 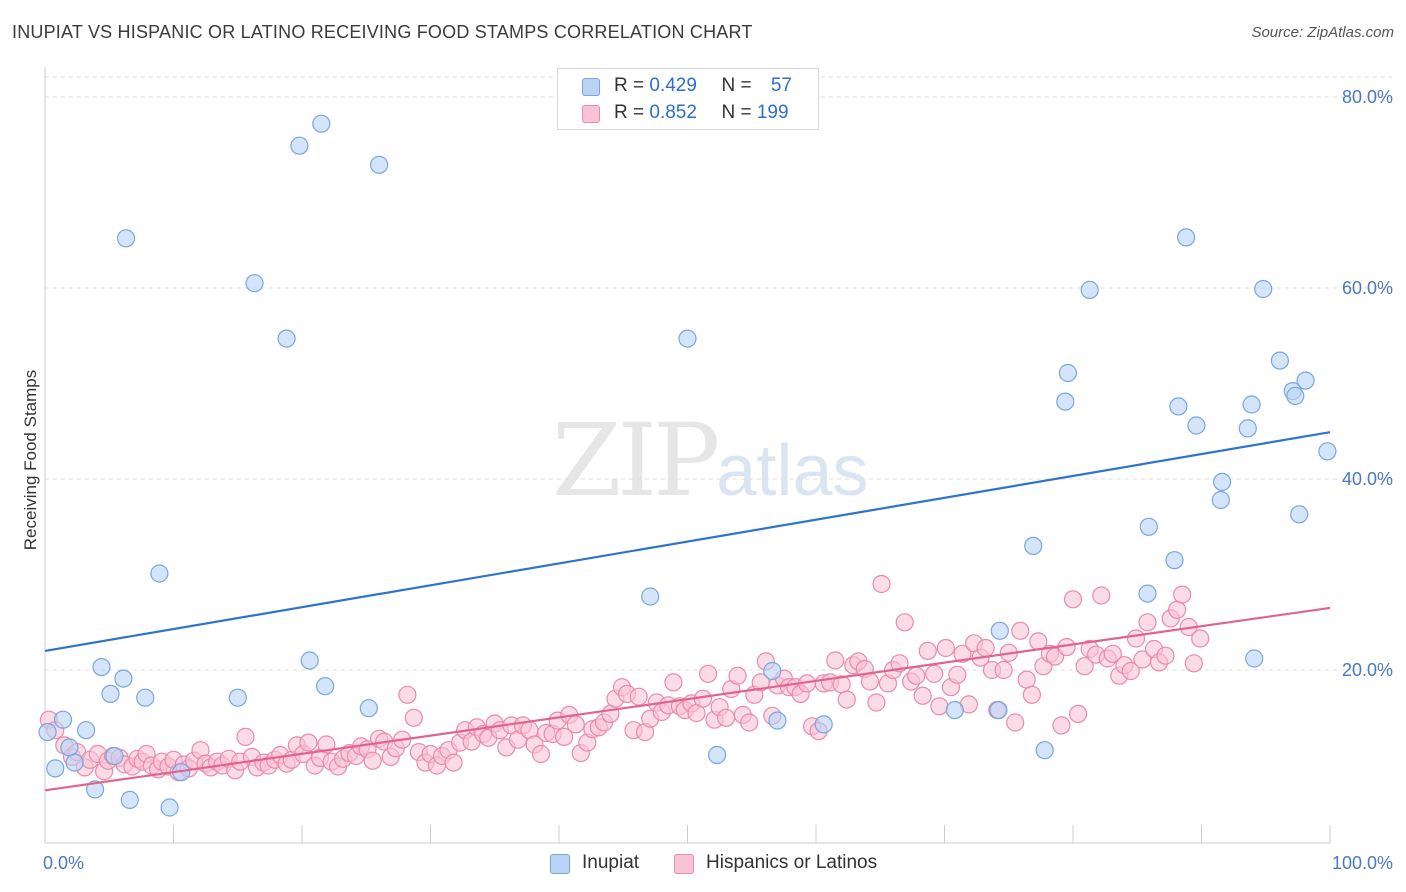 What do you see at coordinates (792, 471) in the screenshot?
I see `watermark-atlas: atlas` at bounding box center [792, 471].